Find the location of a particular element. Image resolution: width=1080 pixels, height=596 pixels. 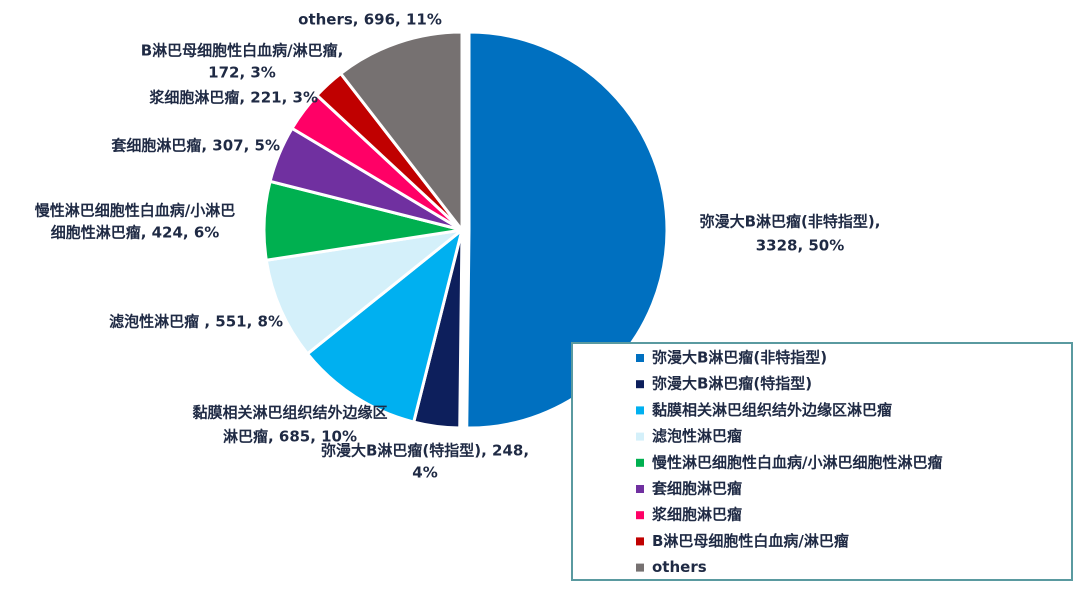

data-label: B淋巴母细胞性白血病/淋巴瘤, is located at coordinates (242, 51).